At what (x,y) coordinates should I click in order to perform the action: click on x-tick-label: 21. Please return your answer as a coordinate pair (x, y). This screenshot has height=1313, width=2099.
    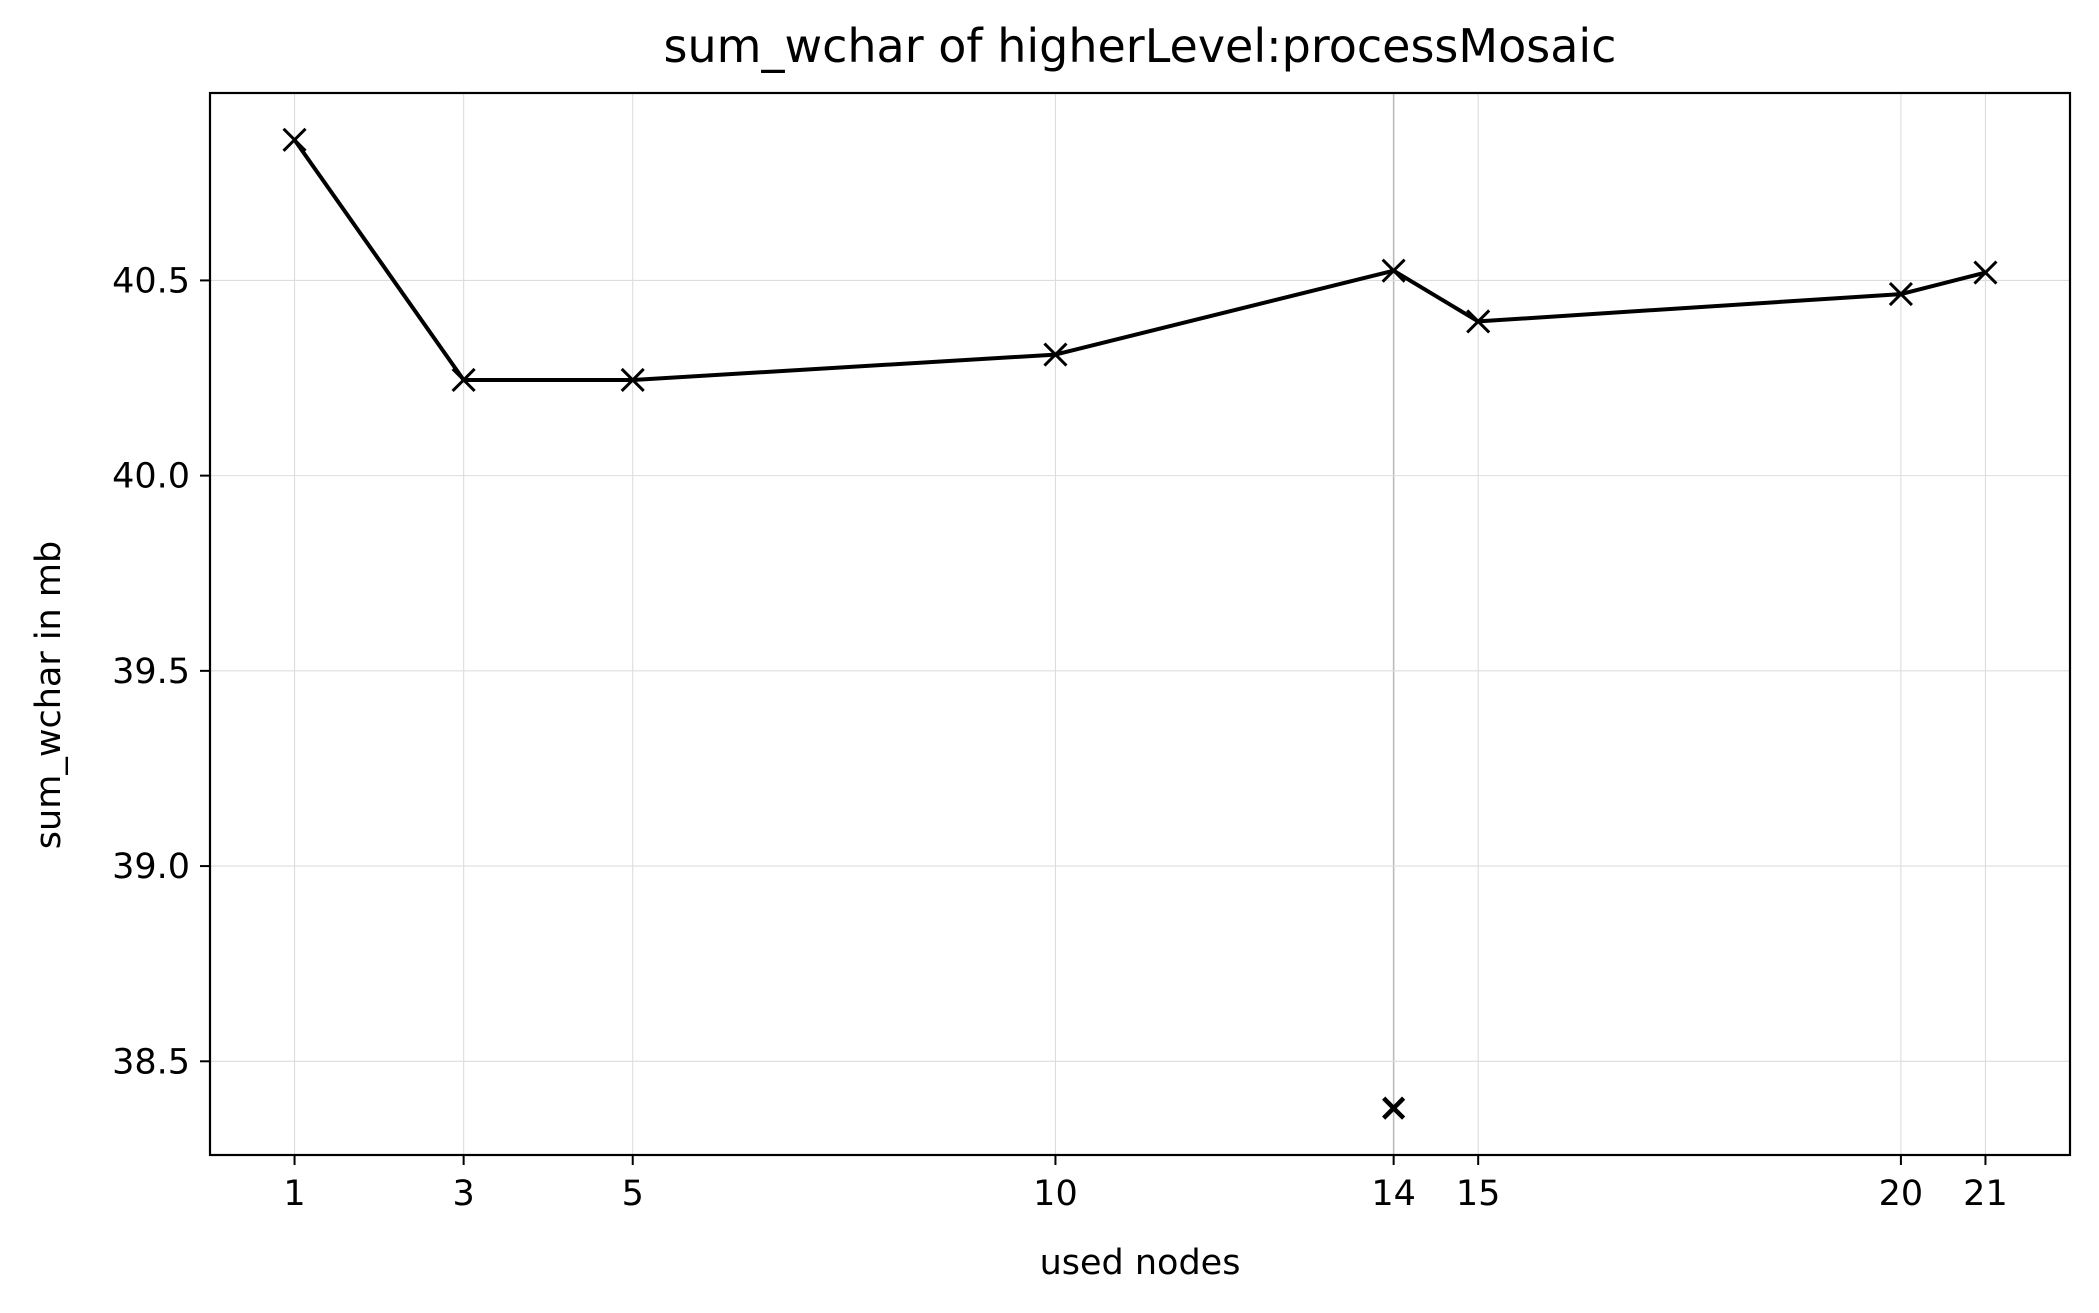
    Looking at the image, I should click on (1985, 1194).